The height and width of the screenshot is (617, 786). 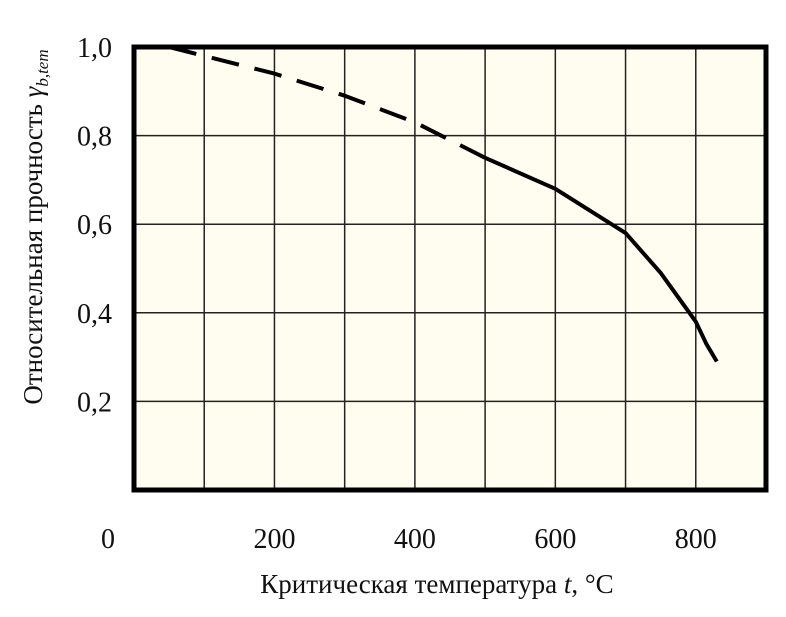 What do you see at coordinates (327, 102) in the screenshot?
I see `series-line-dashed` at bounding box center [327, 102].